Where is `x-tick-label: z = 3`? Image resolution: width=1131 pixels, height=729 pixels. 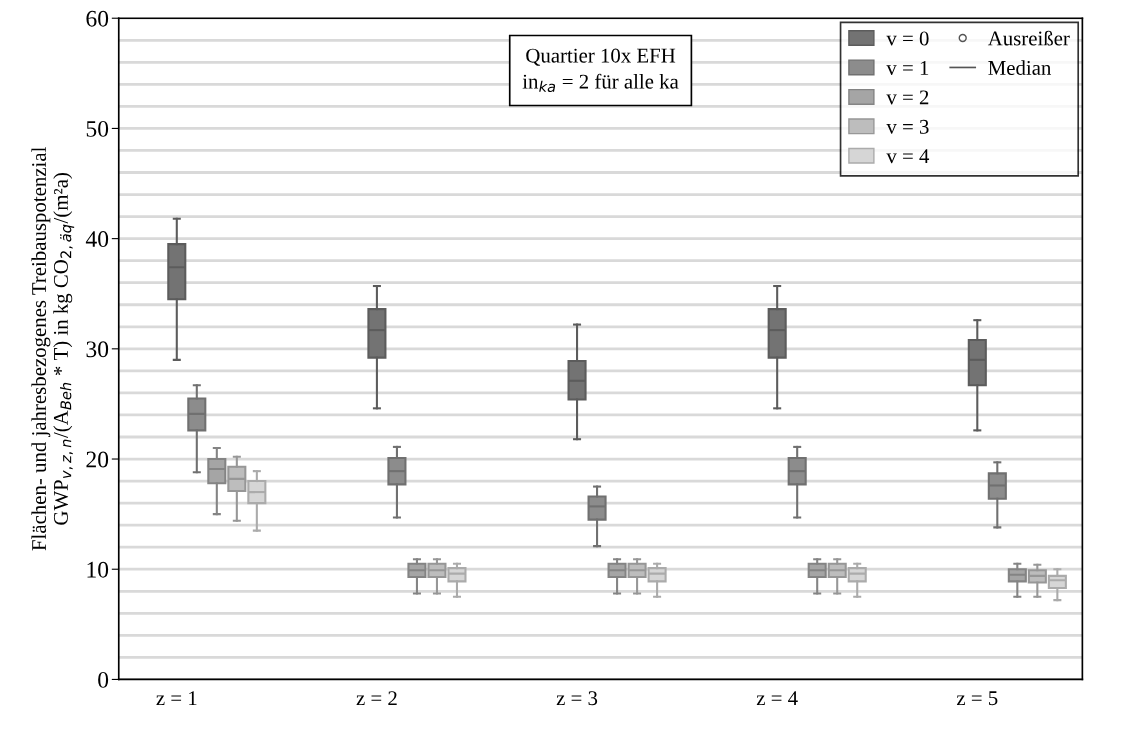 x-tick-label: z = 3 is located at coordinates (577, 698).